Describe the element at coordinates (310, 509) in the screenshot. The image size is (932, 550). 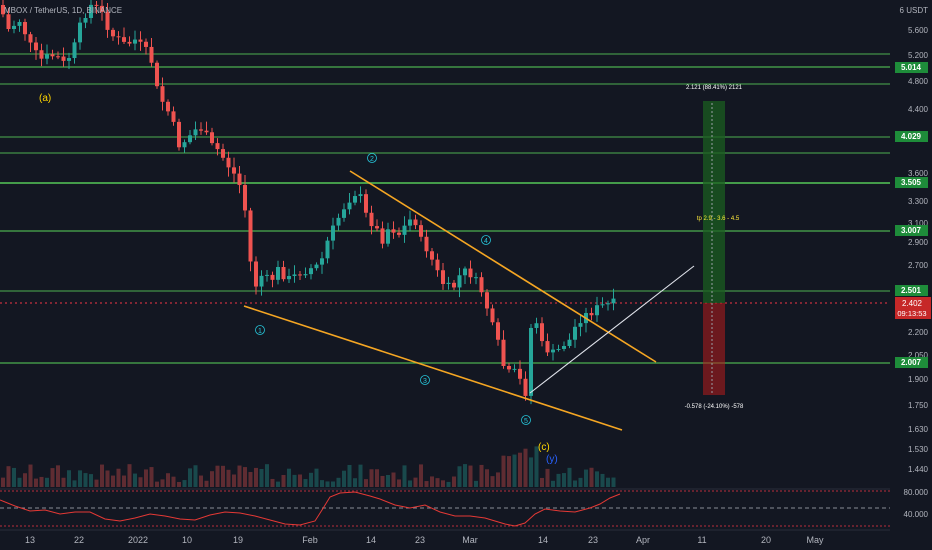
I see `rsi-line` at that location.